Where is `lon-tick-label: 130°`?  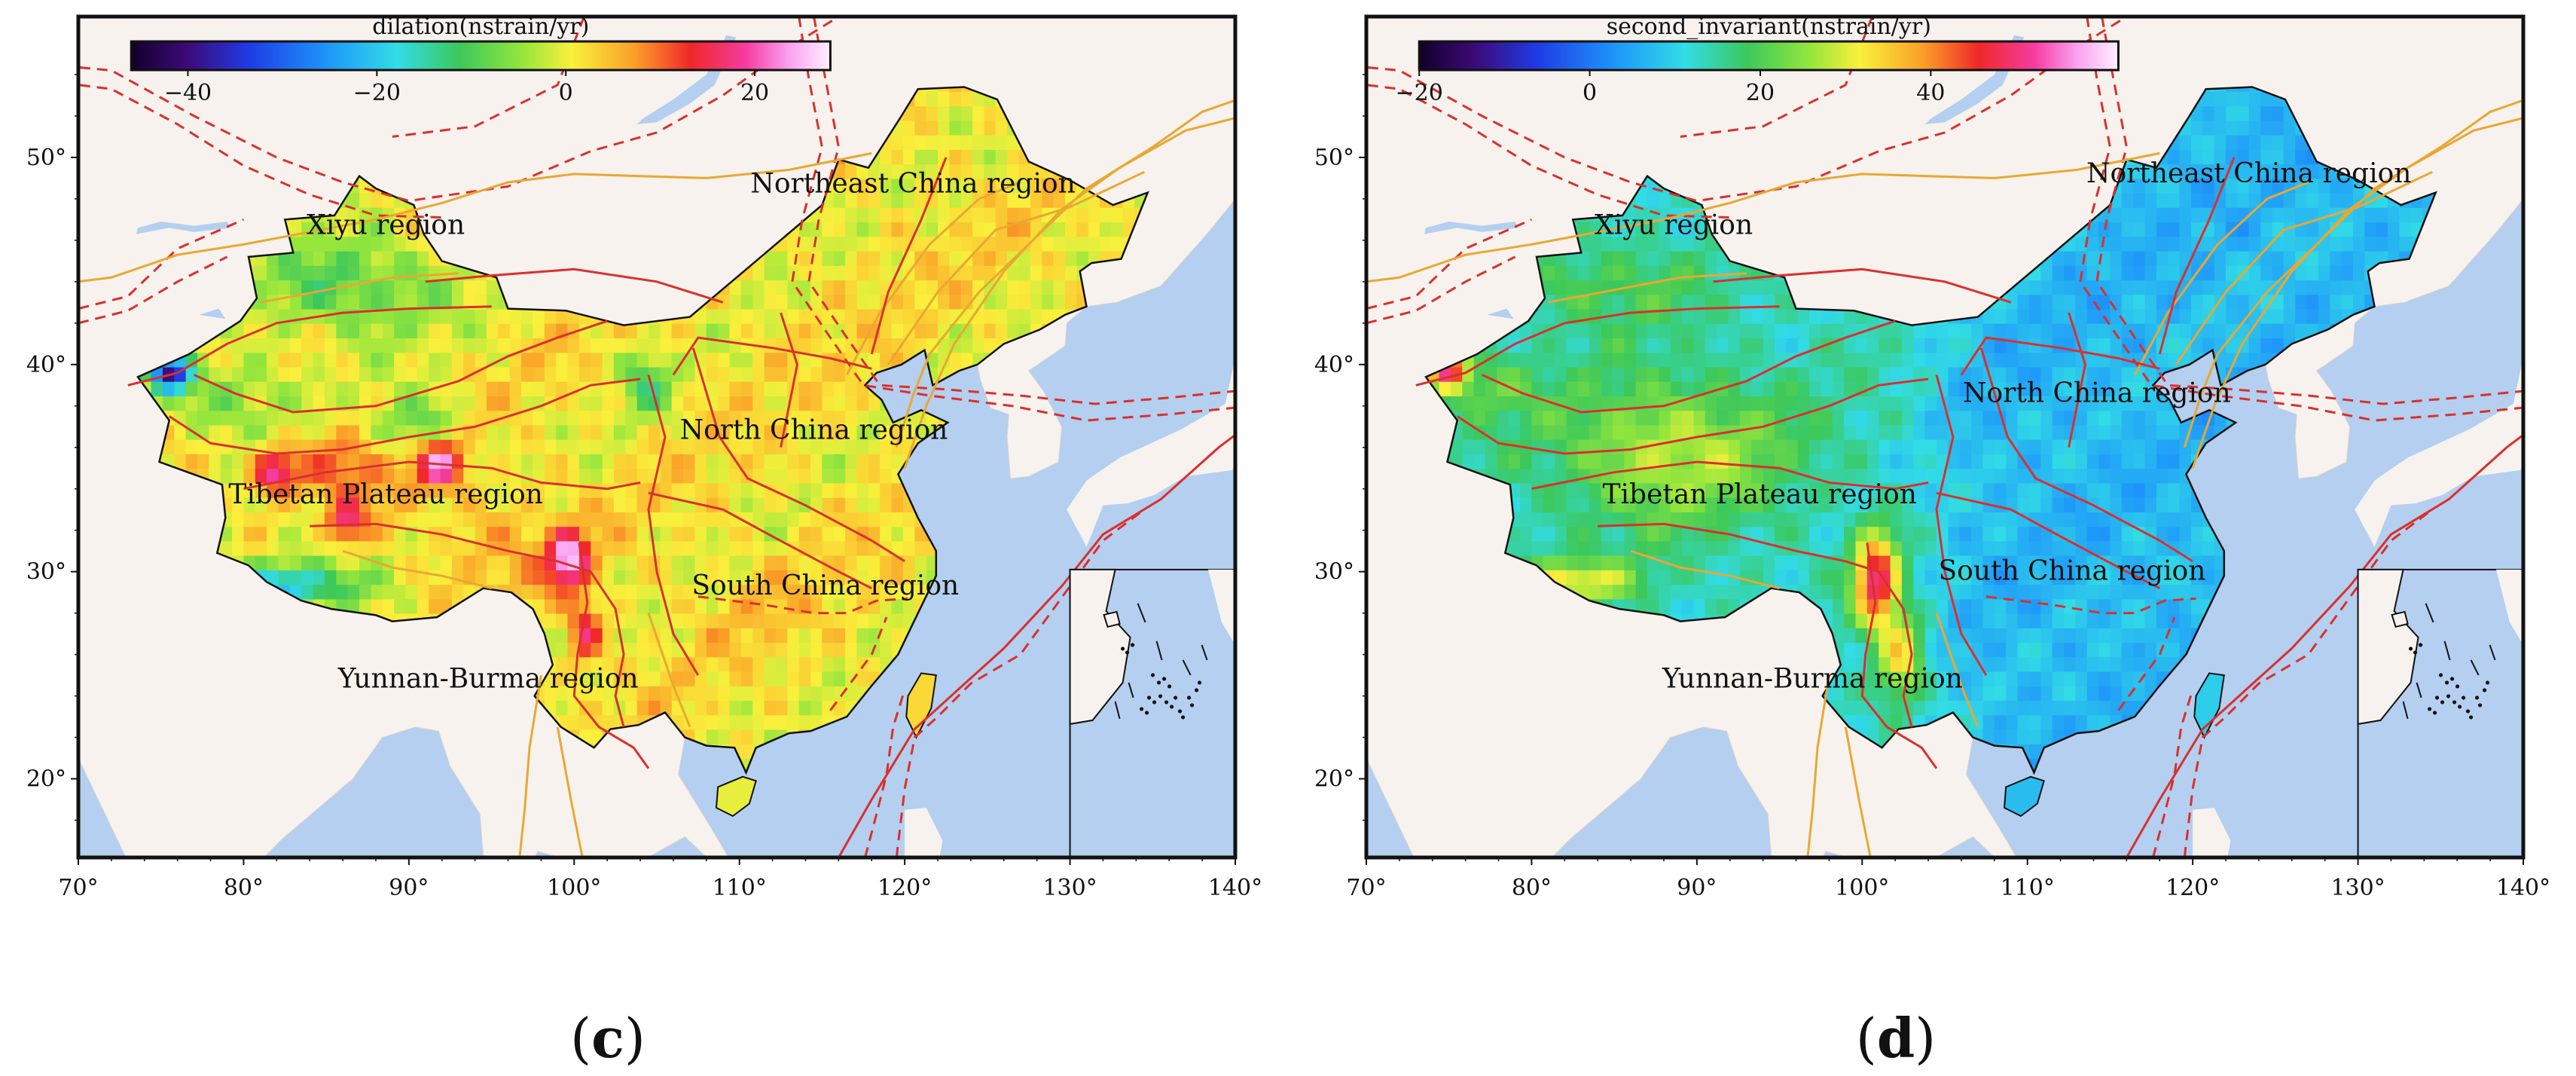 lon-tick-label: 130° is located at coordinates (2358, 888).